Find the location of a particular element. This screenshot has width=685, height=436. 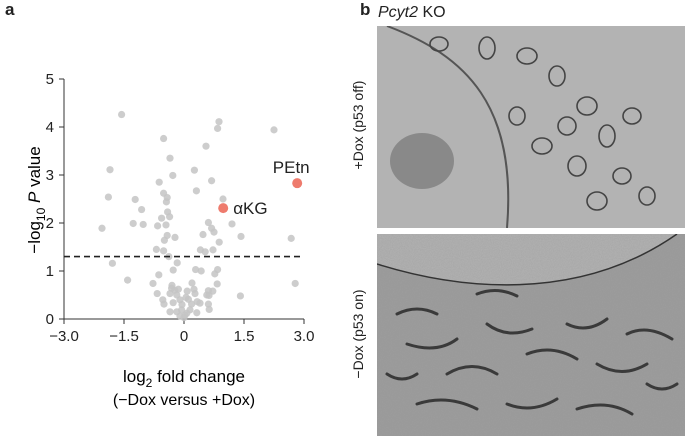

y-tick-label: 5 is located at coordinates (50, 79).